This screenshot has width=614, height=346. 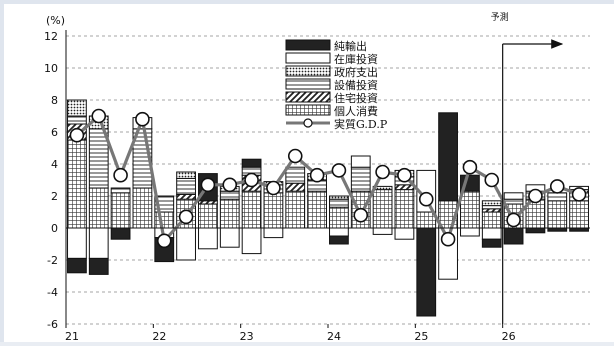 What do you see at coordinates (52, 324) in the screenshot?
I see `y-tick-label: -6` at bounding box center [52, 324].